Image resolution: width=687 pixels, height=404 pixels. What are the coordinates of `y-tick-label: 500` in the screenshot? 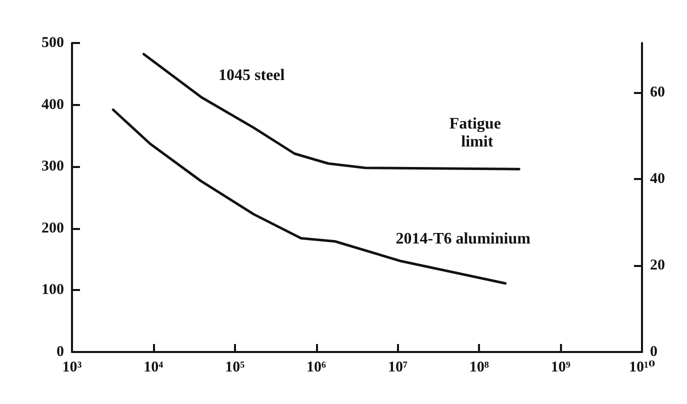 It's located at (53, 43).